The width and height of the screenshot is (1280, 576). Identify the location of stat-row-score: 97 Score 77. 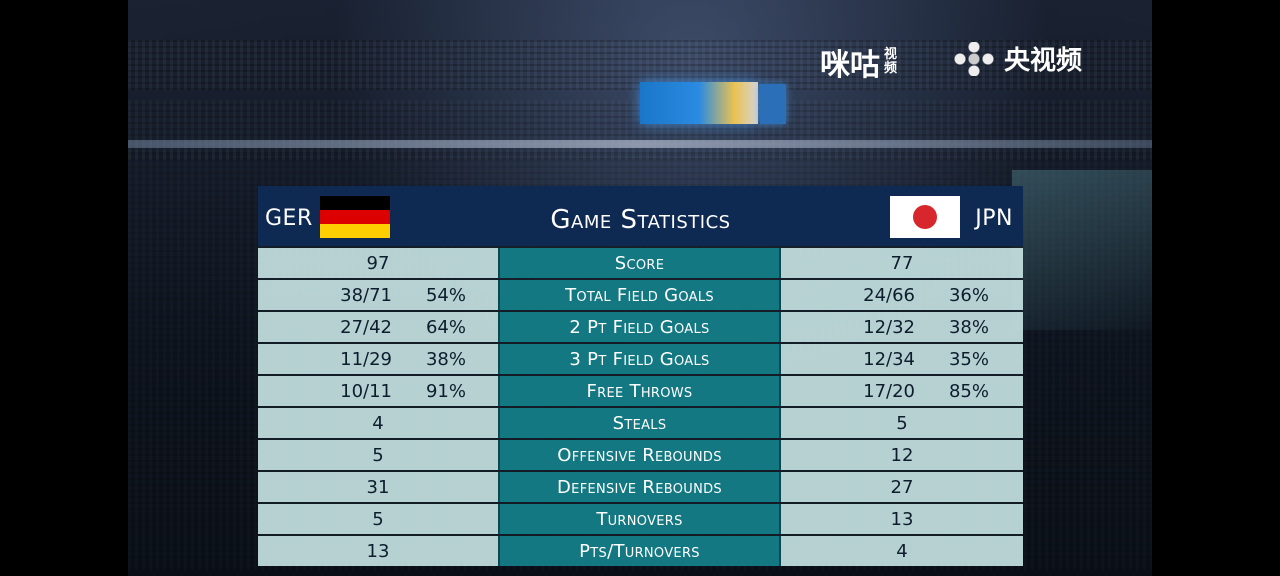
(640, 262).